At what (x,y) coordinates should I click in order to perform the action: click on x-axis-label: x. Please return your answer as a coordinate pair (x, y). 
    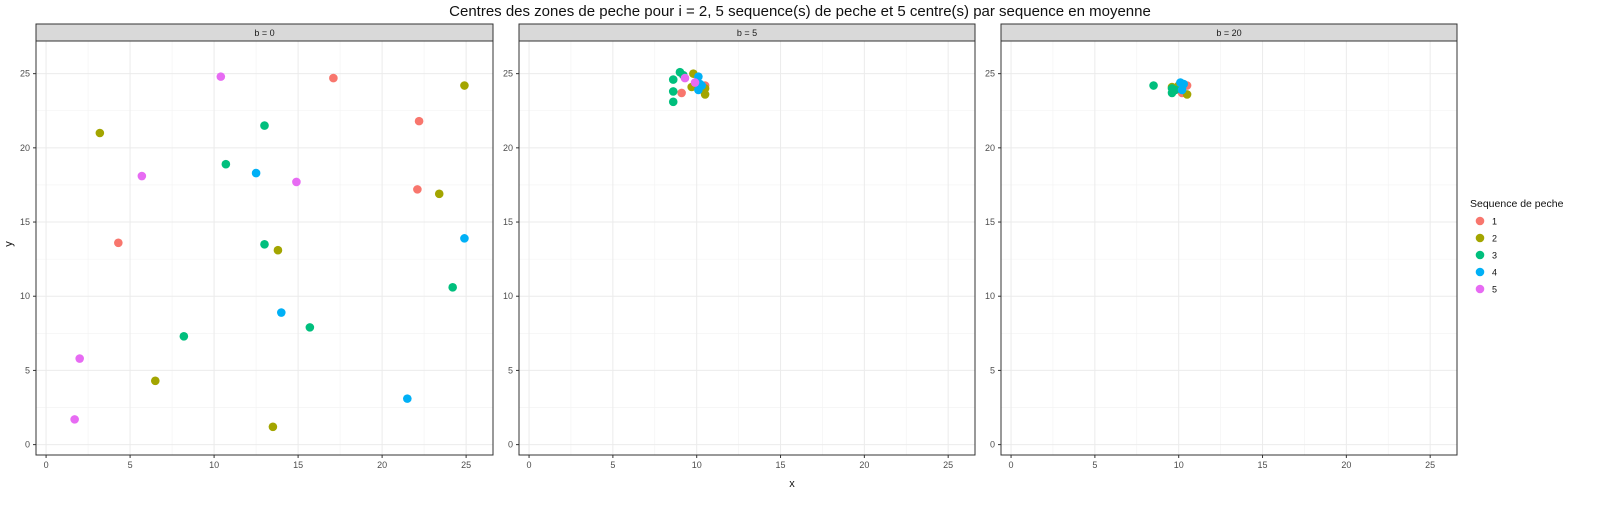
    Looking at the image, I should click on (792, 484).